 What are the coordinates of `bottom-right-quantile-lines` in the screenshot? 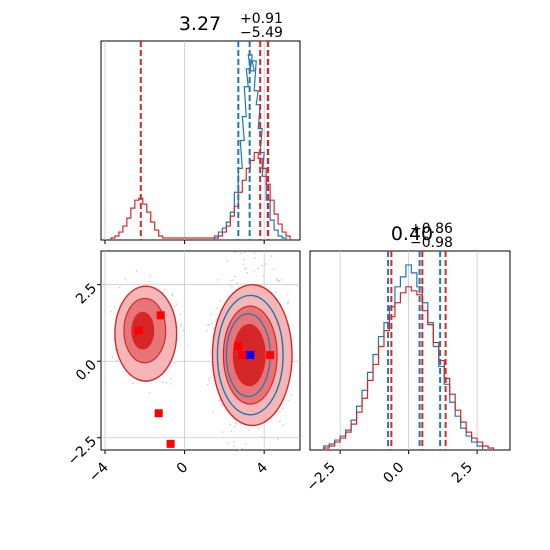 It's located at (417, 350).